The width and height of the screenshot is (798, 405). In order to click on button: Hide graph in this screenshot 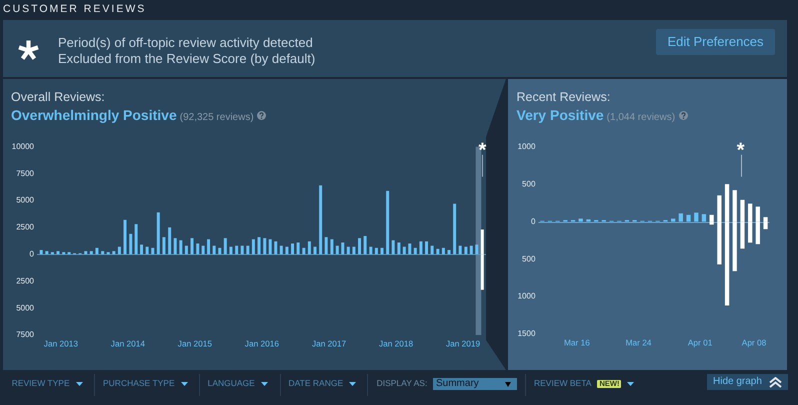, I will do `click(747, 382)`.